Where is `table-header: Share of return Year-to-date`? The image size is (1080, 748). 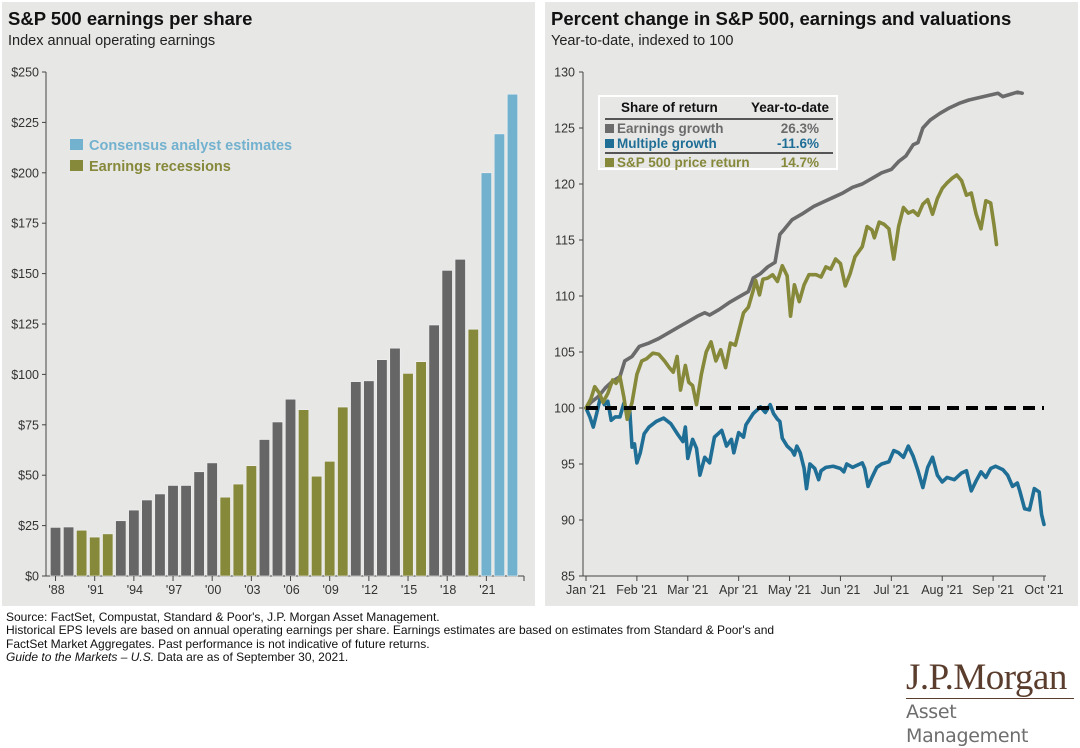 table-header: Share of return Year-to-date is located at coordinates (718, 108).